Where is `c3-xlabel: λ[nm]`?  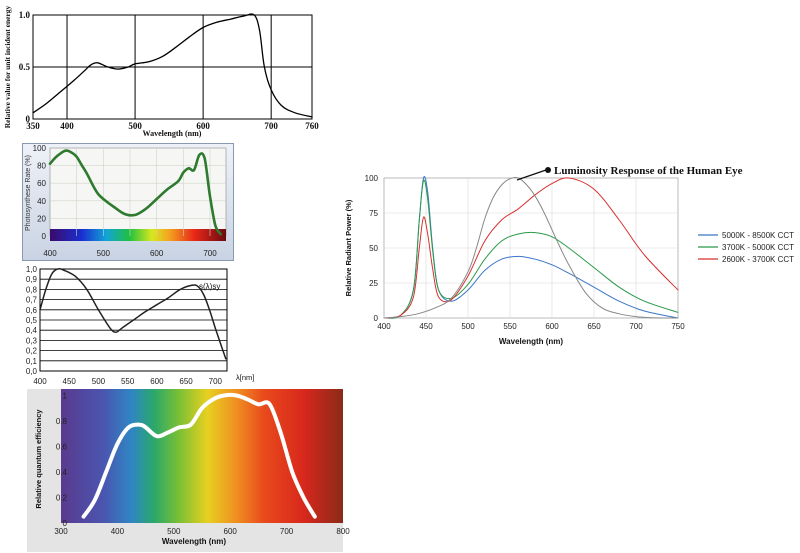
c3-xlabel: λ[nm] is located at coordinates (245, 377).